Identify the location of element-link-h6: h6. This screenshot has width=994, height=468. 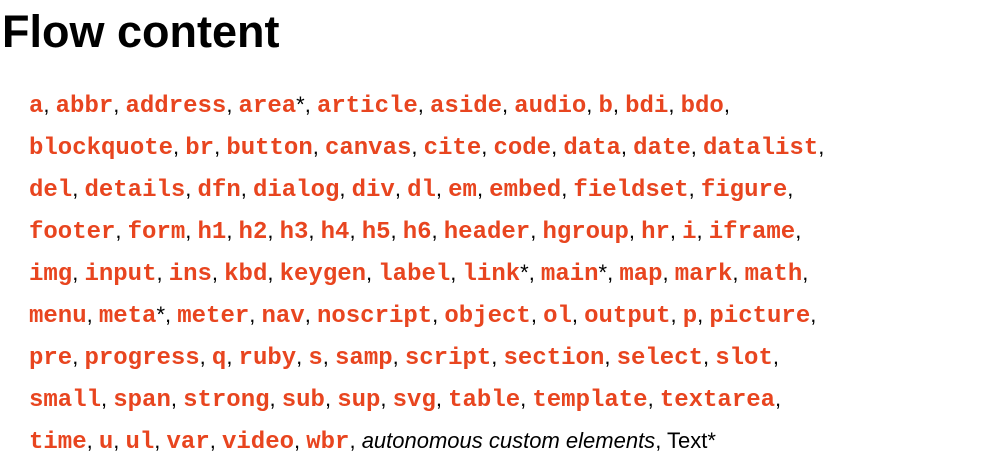
(417, 232).